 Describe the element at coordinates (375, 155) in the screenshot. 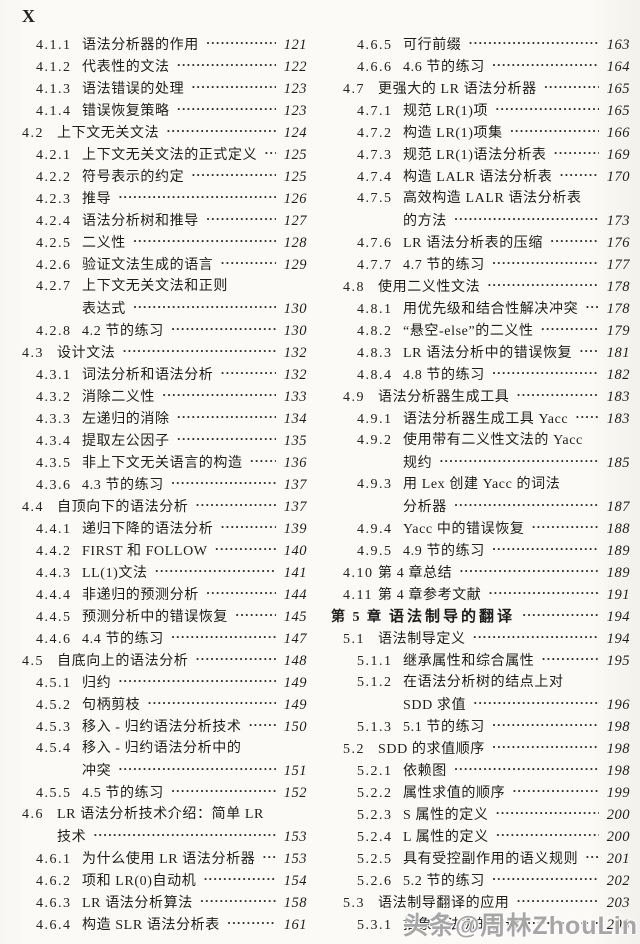

I see `toc-entry-number: 4.7.3` at that location.